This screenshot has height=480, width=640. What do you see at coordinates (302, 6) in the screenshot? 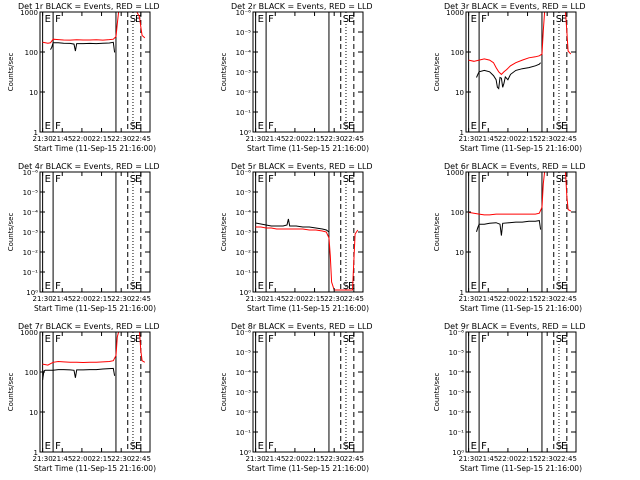
I see `chart-title: Det 2r BLACK = Events, RED = LLD` at bounding box center [302, 6].